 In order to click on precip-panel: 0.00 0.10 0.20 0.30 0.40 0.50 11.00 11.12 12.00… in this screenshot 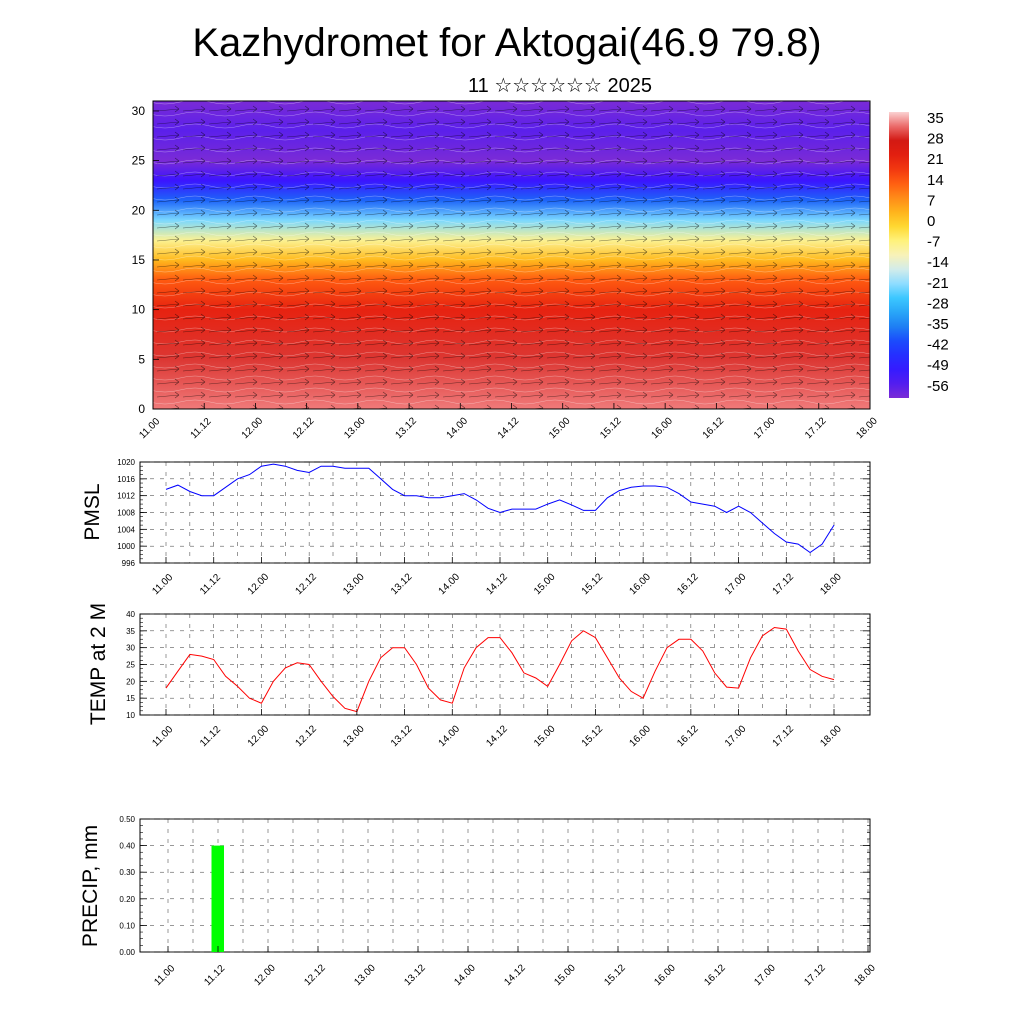, I will do `click(478, 901)`.